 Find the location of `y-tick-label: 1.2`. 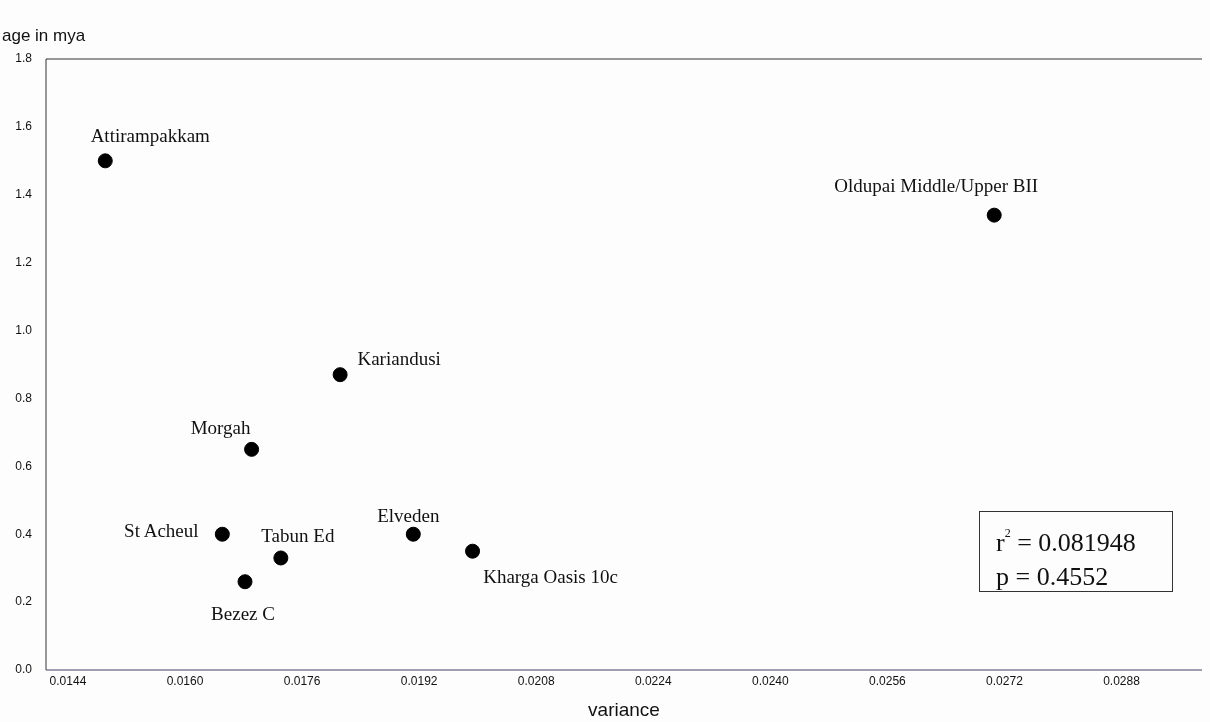

y-tick-label: 1.2 is located at coordinates (24, 261).